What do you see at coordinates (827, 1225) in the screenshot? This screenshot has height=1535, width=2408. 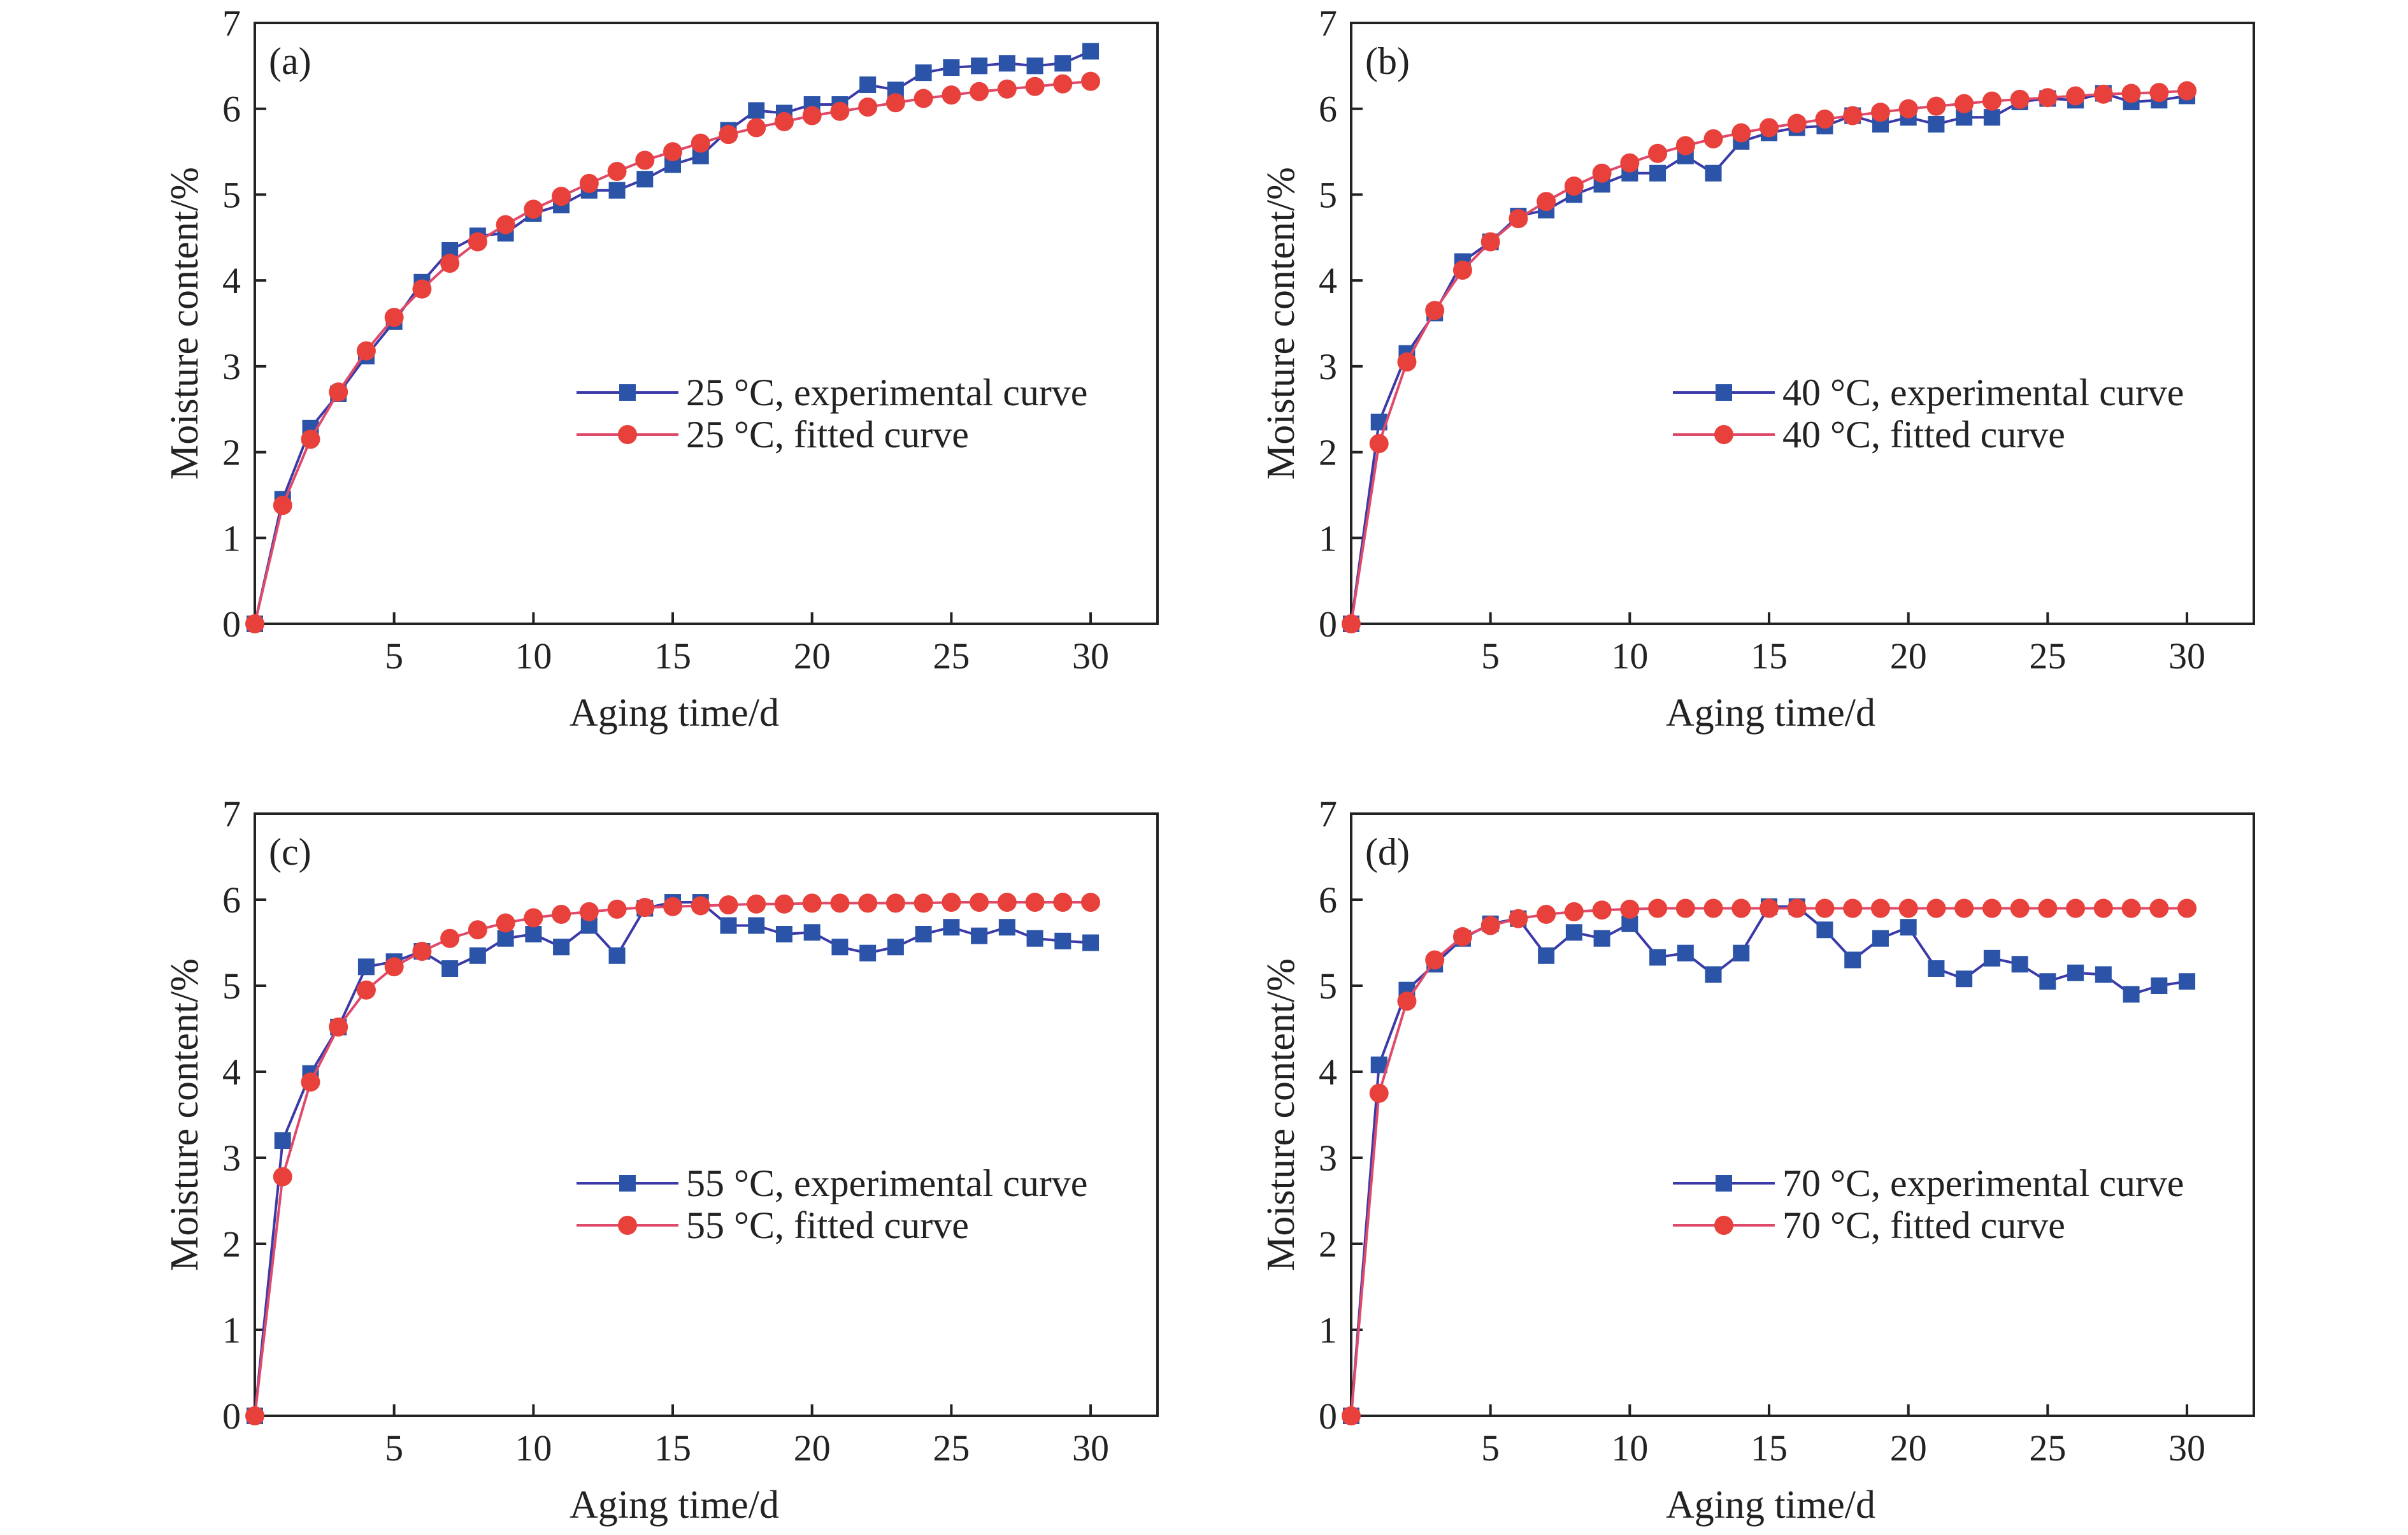 I see `legend-label: 55 °C, fitted curve` at bounding box center [827, 1225].